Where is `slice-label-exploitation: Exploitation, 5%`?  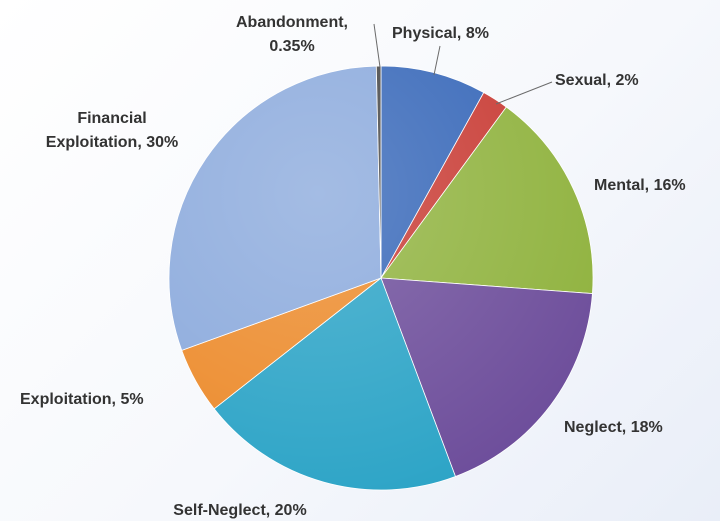
slice-label-exploitation: Exploitation, 5% is located at coordinates (82, 399).